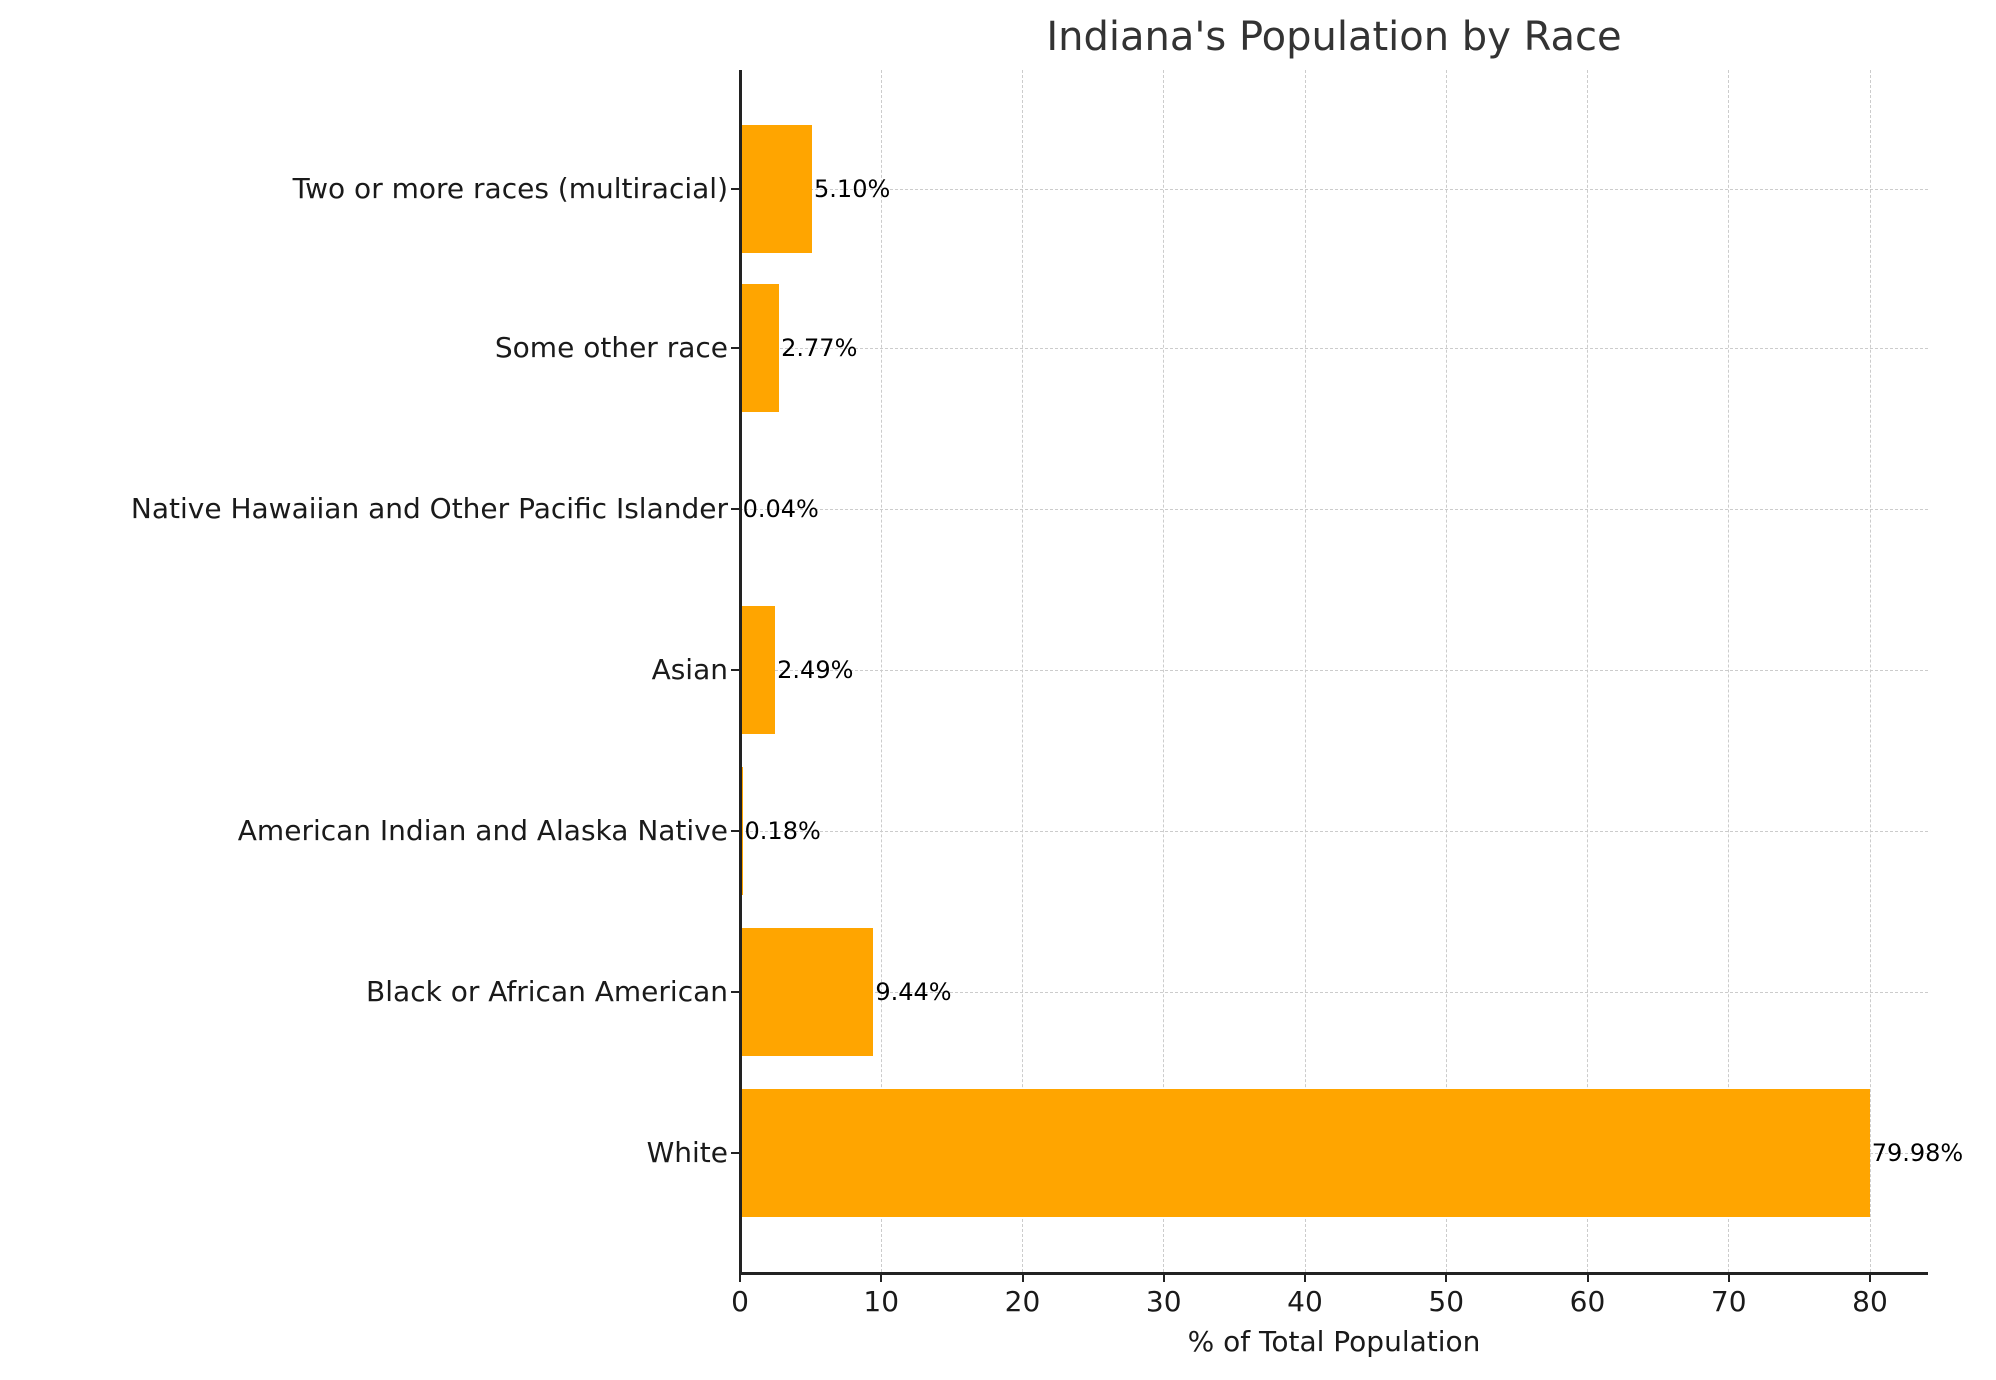 Image resolution: width=1996 pixels, height=1380 pixels. What do you see at coordinates (1333, 1273) in the screenshot?
I see `x-axis-line` at bounding box center [1333, 1273].